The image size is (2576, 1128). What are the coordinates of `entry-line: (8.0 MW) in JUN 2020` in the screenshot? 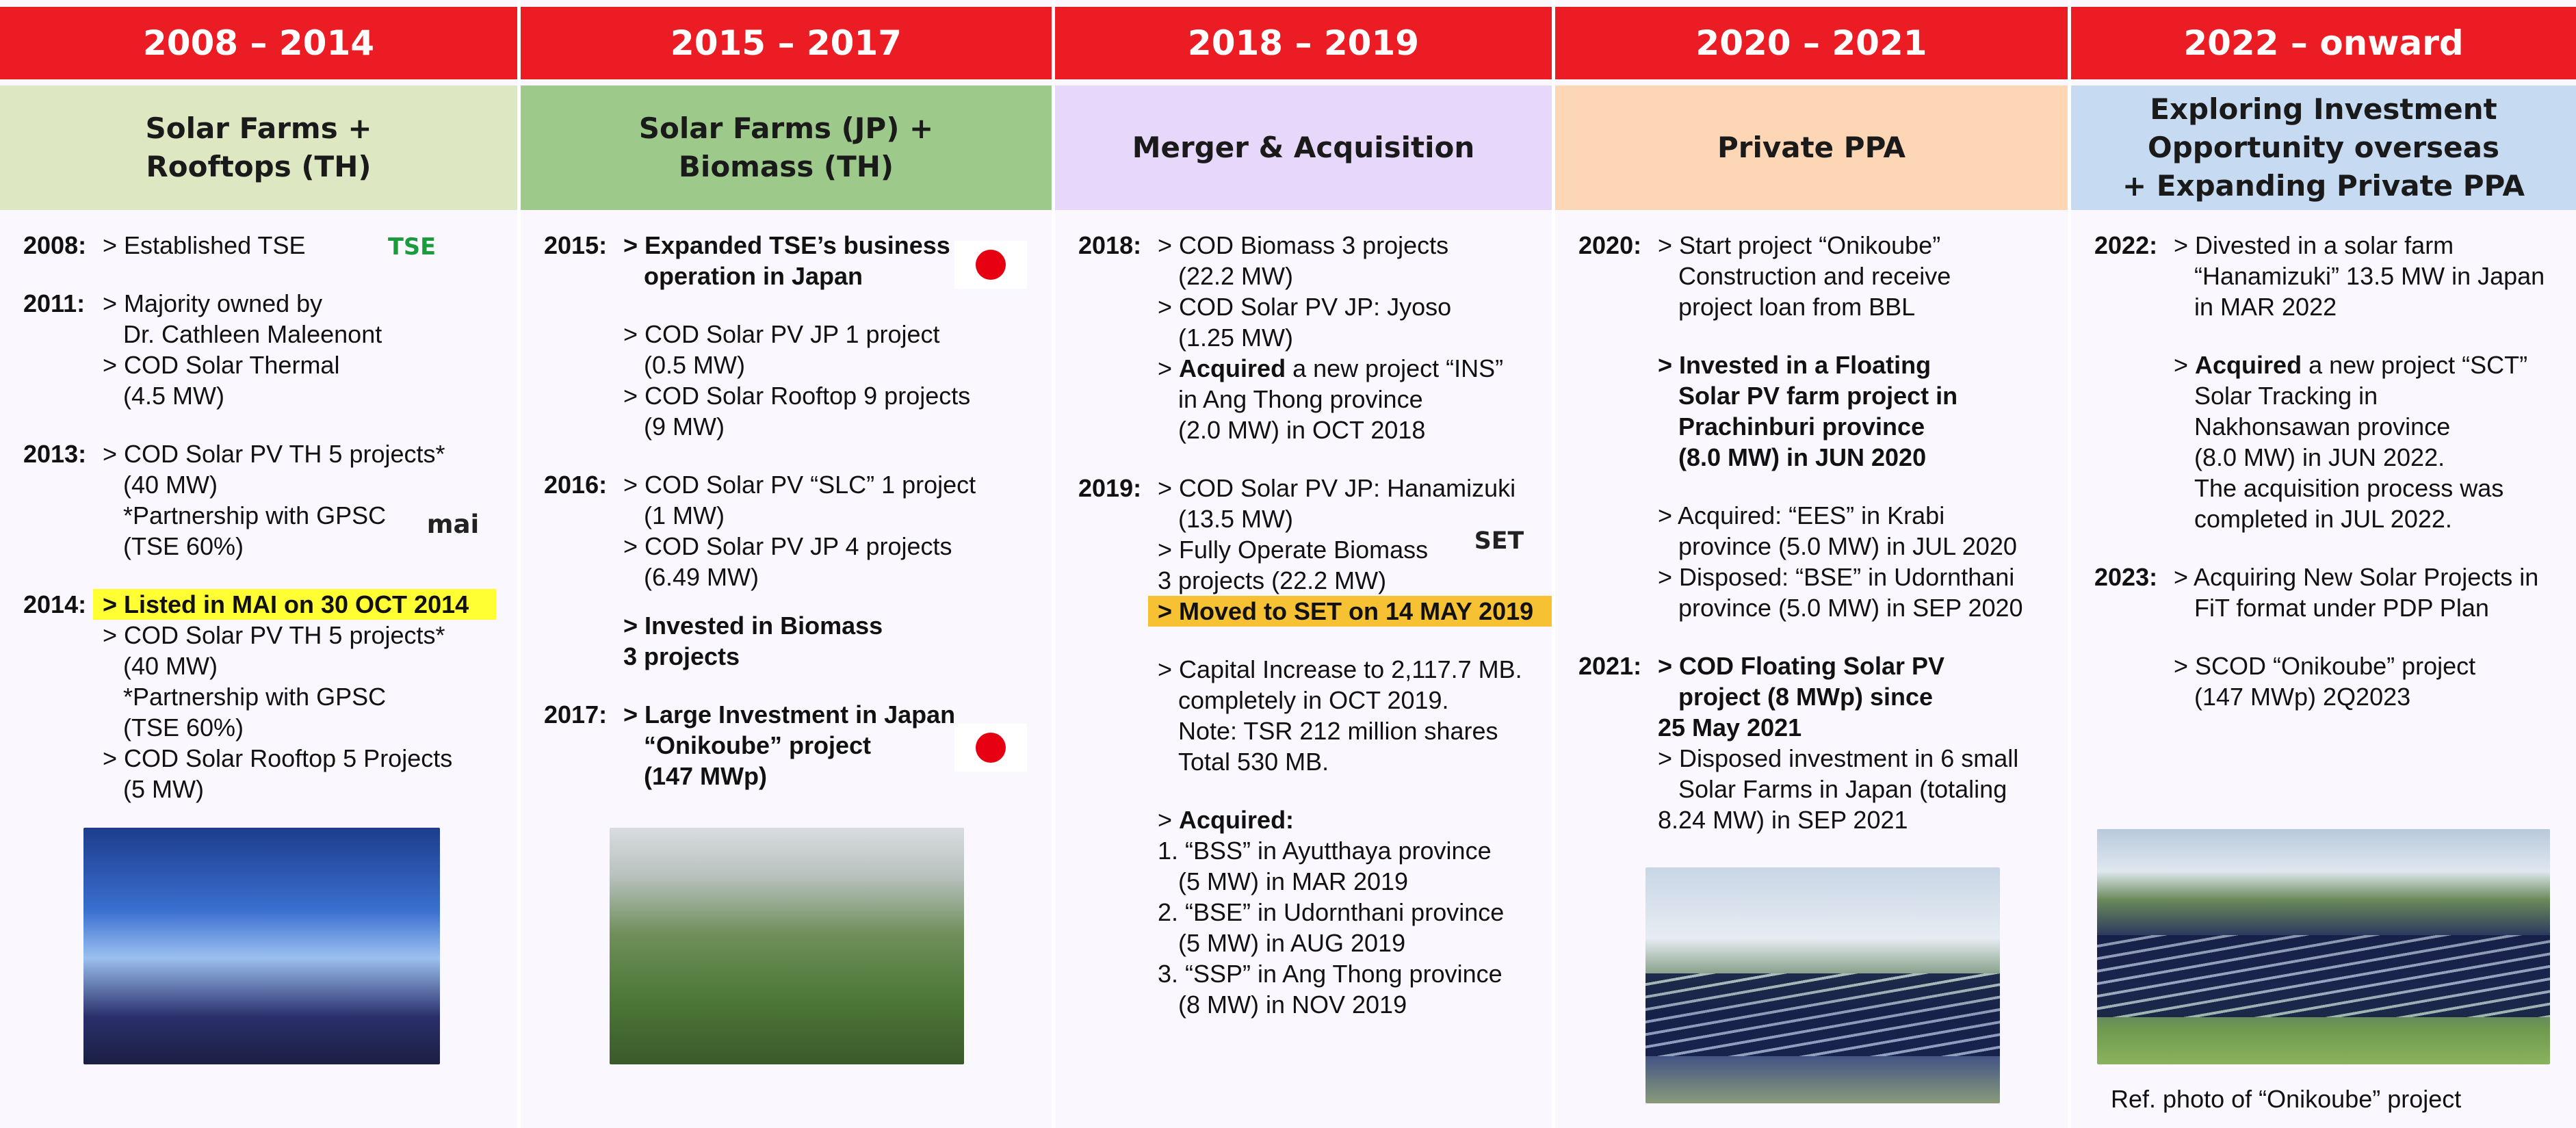 It's located at (1863, 458).